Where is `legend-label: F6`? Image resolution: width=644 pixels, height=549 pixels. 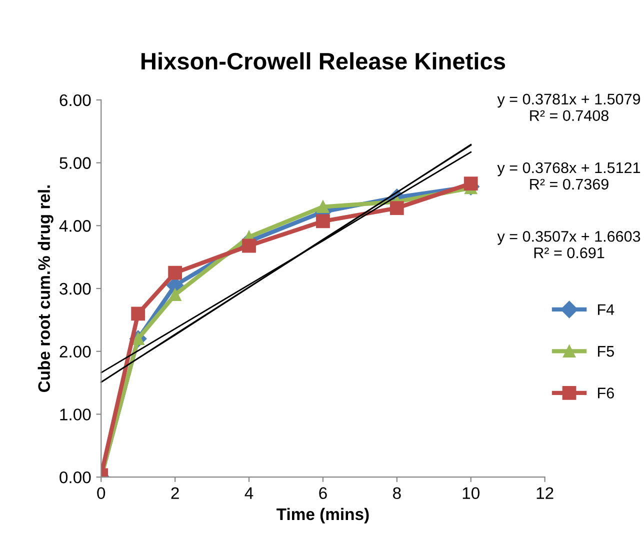
legend-label: F6 is located at coordinates (606, 393).